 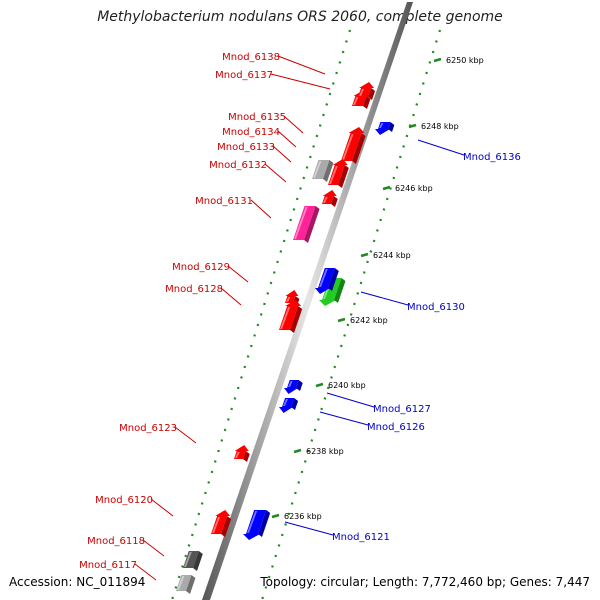 I want to click on gene-label: Mnod_6133, so click(x=246, y=147).